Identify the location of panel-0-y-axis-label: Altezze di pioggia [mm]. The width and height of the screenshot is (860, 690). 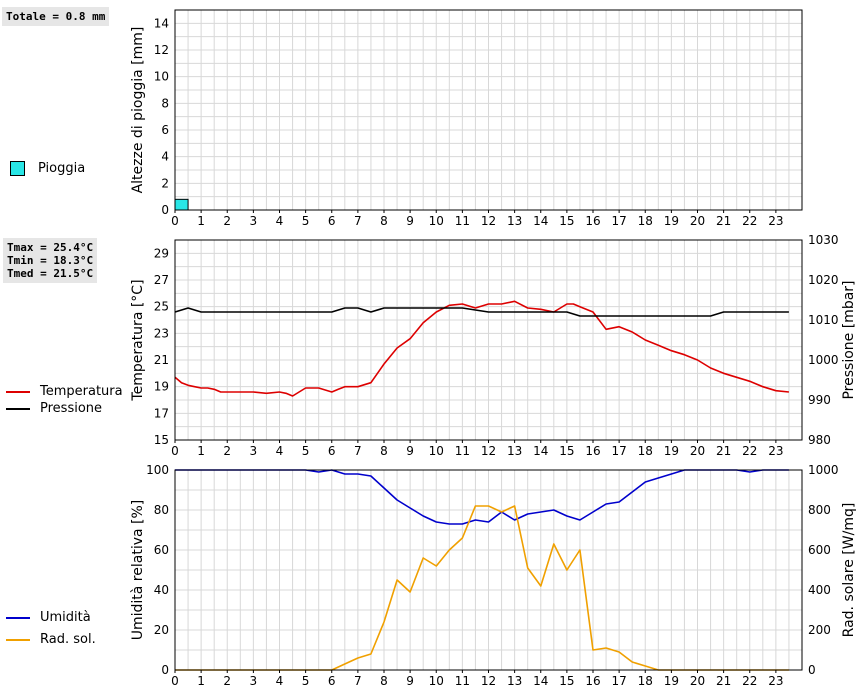
(138, 110).